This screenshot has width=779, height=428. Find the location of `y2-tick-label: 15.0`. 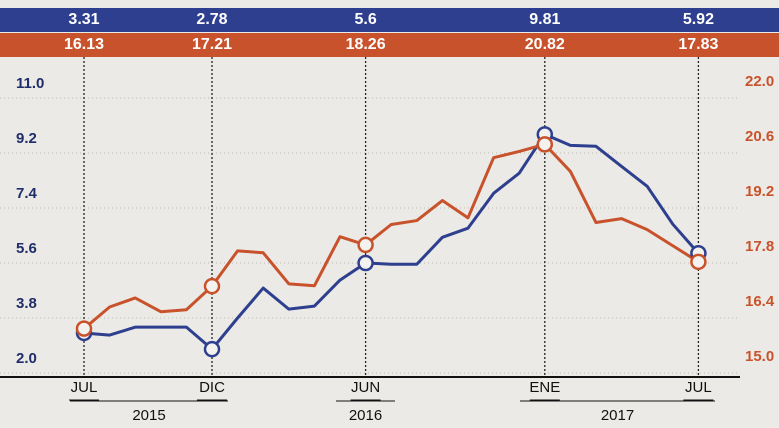

y2-tick-label: 15.0 is located at coordinates (759, 356).